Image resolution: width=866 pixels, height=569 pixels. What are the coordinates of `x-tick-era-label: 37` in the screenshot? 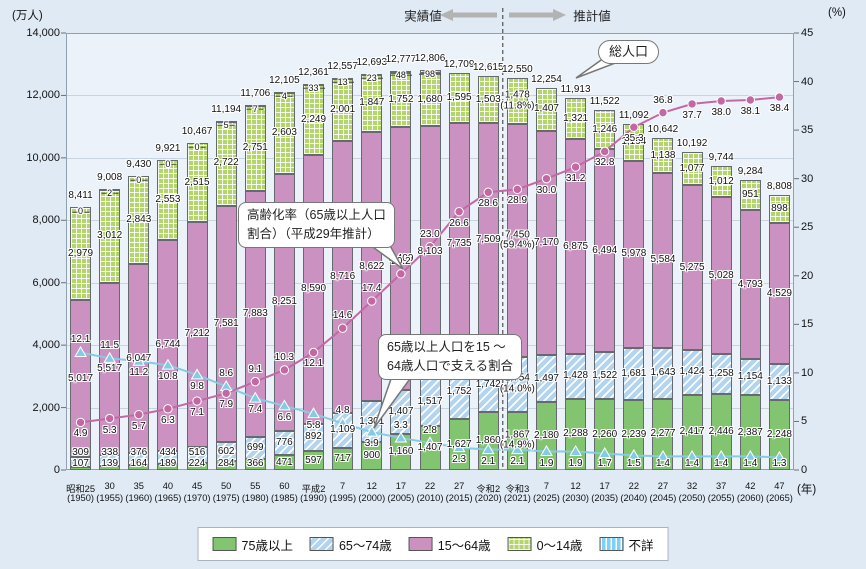 It's located at (721, 486).